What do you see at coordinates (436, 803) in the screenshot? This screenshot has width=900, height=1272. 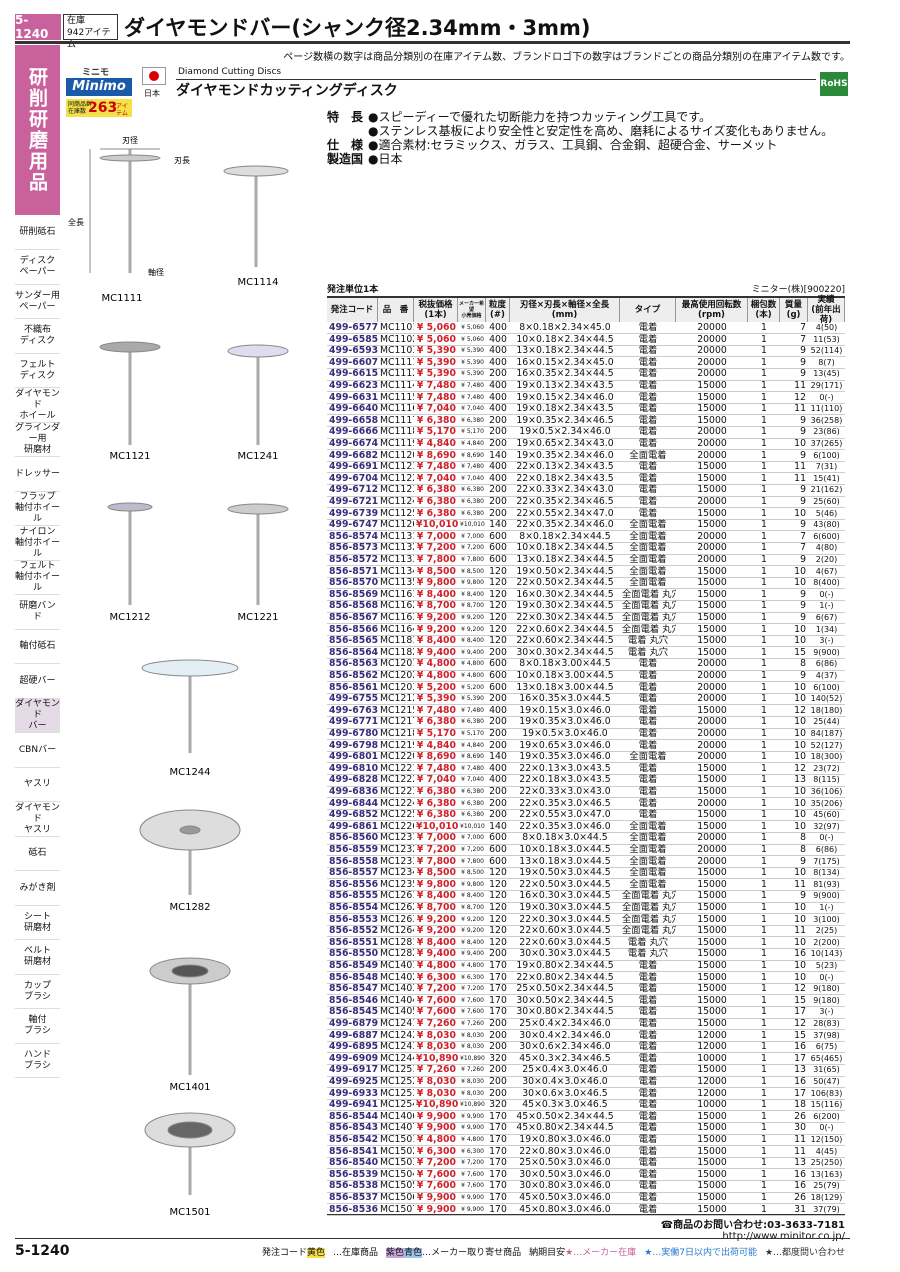 I see `table-cell: ¥ 6,380` at bounding box center [436, 803].